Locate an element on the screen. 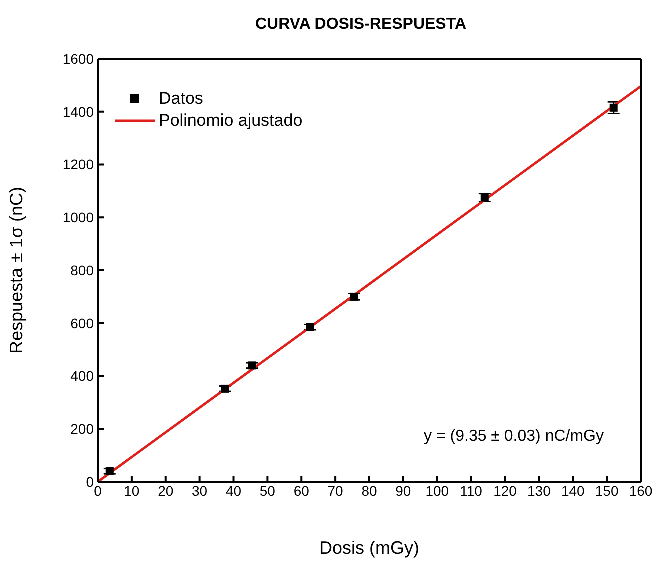 The width and height of the screenshot is (662, 575). y-axis-title: Respuesta ± 1σ (nC) is located at coordinates (16, 270).